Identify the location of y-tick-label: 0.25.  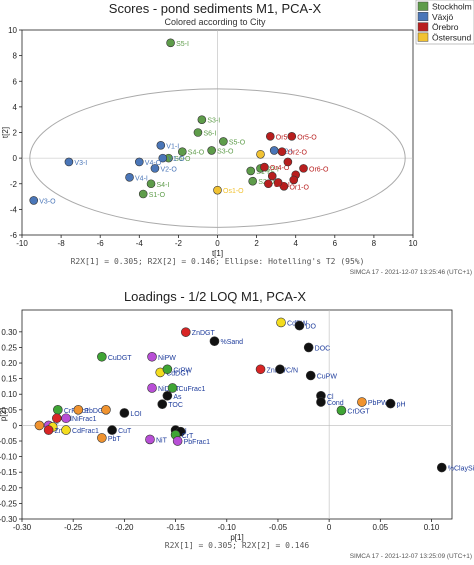
(9, 347).